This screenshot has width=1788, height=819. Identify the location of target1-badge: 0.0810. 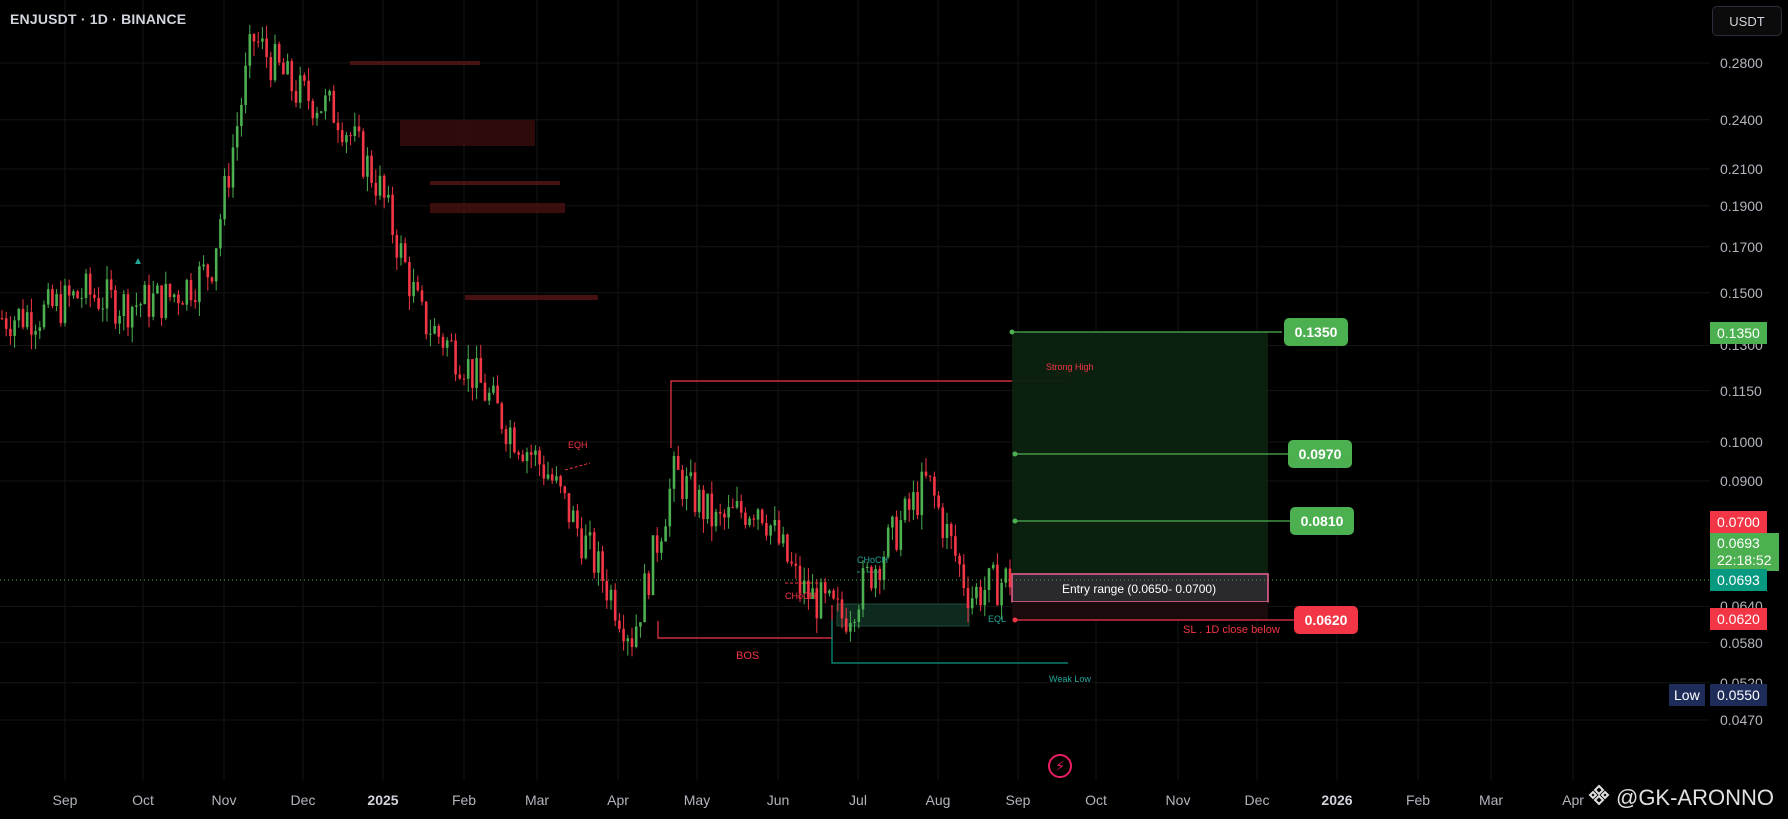
(1322, 521).